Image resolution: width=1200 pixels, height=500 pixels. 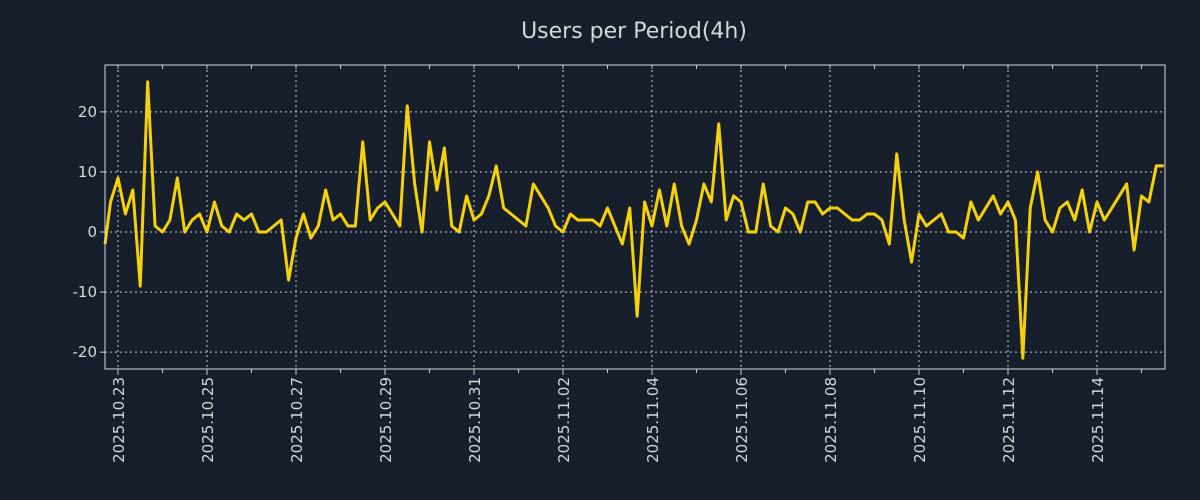 I want to click on x-tick-label: 2025.11.14, so click(x=1098, y=420).